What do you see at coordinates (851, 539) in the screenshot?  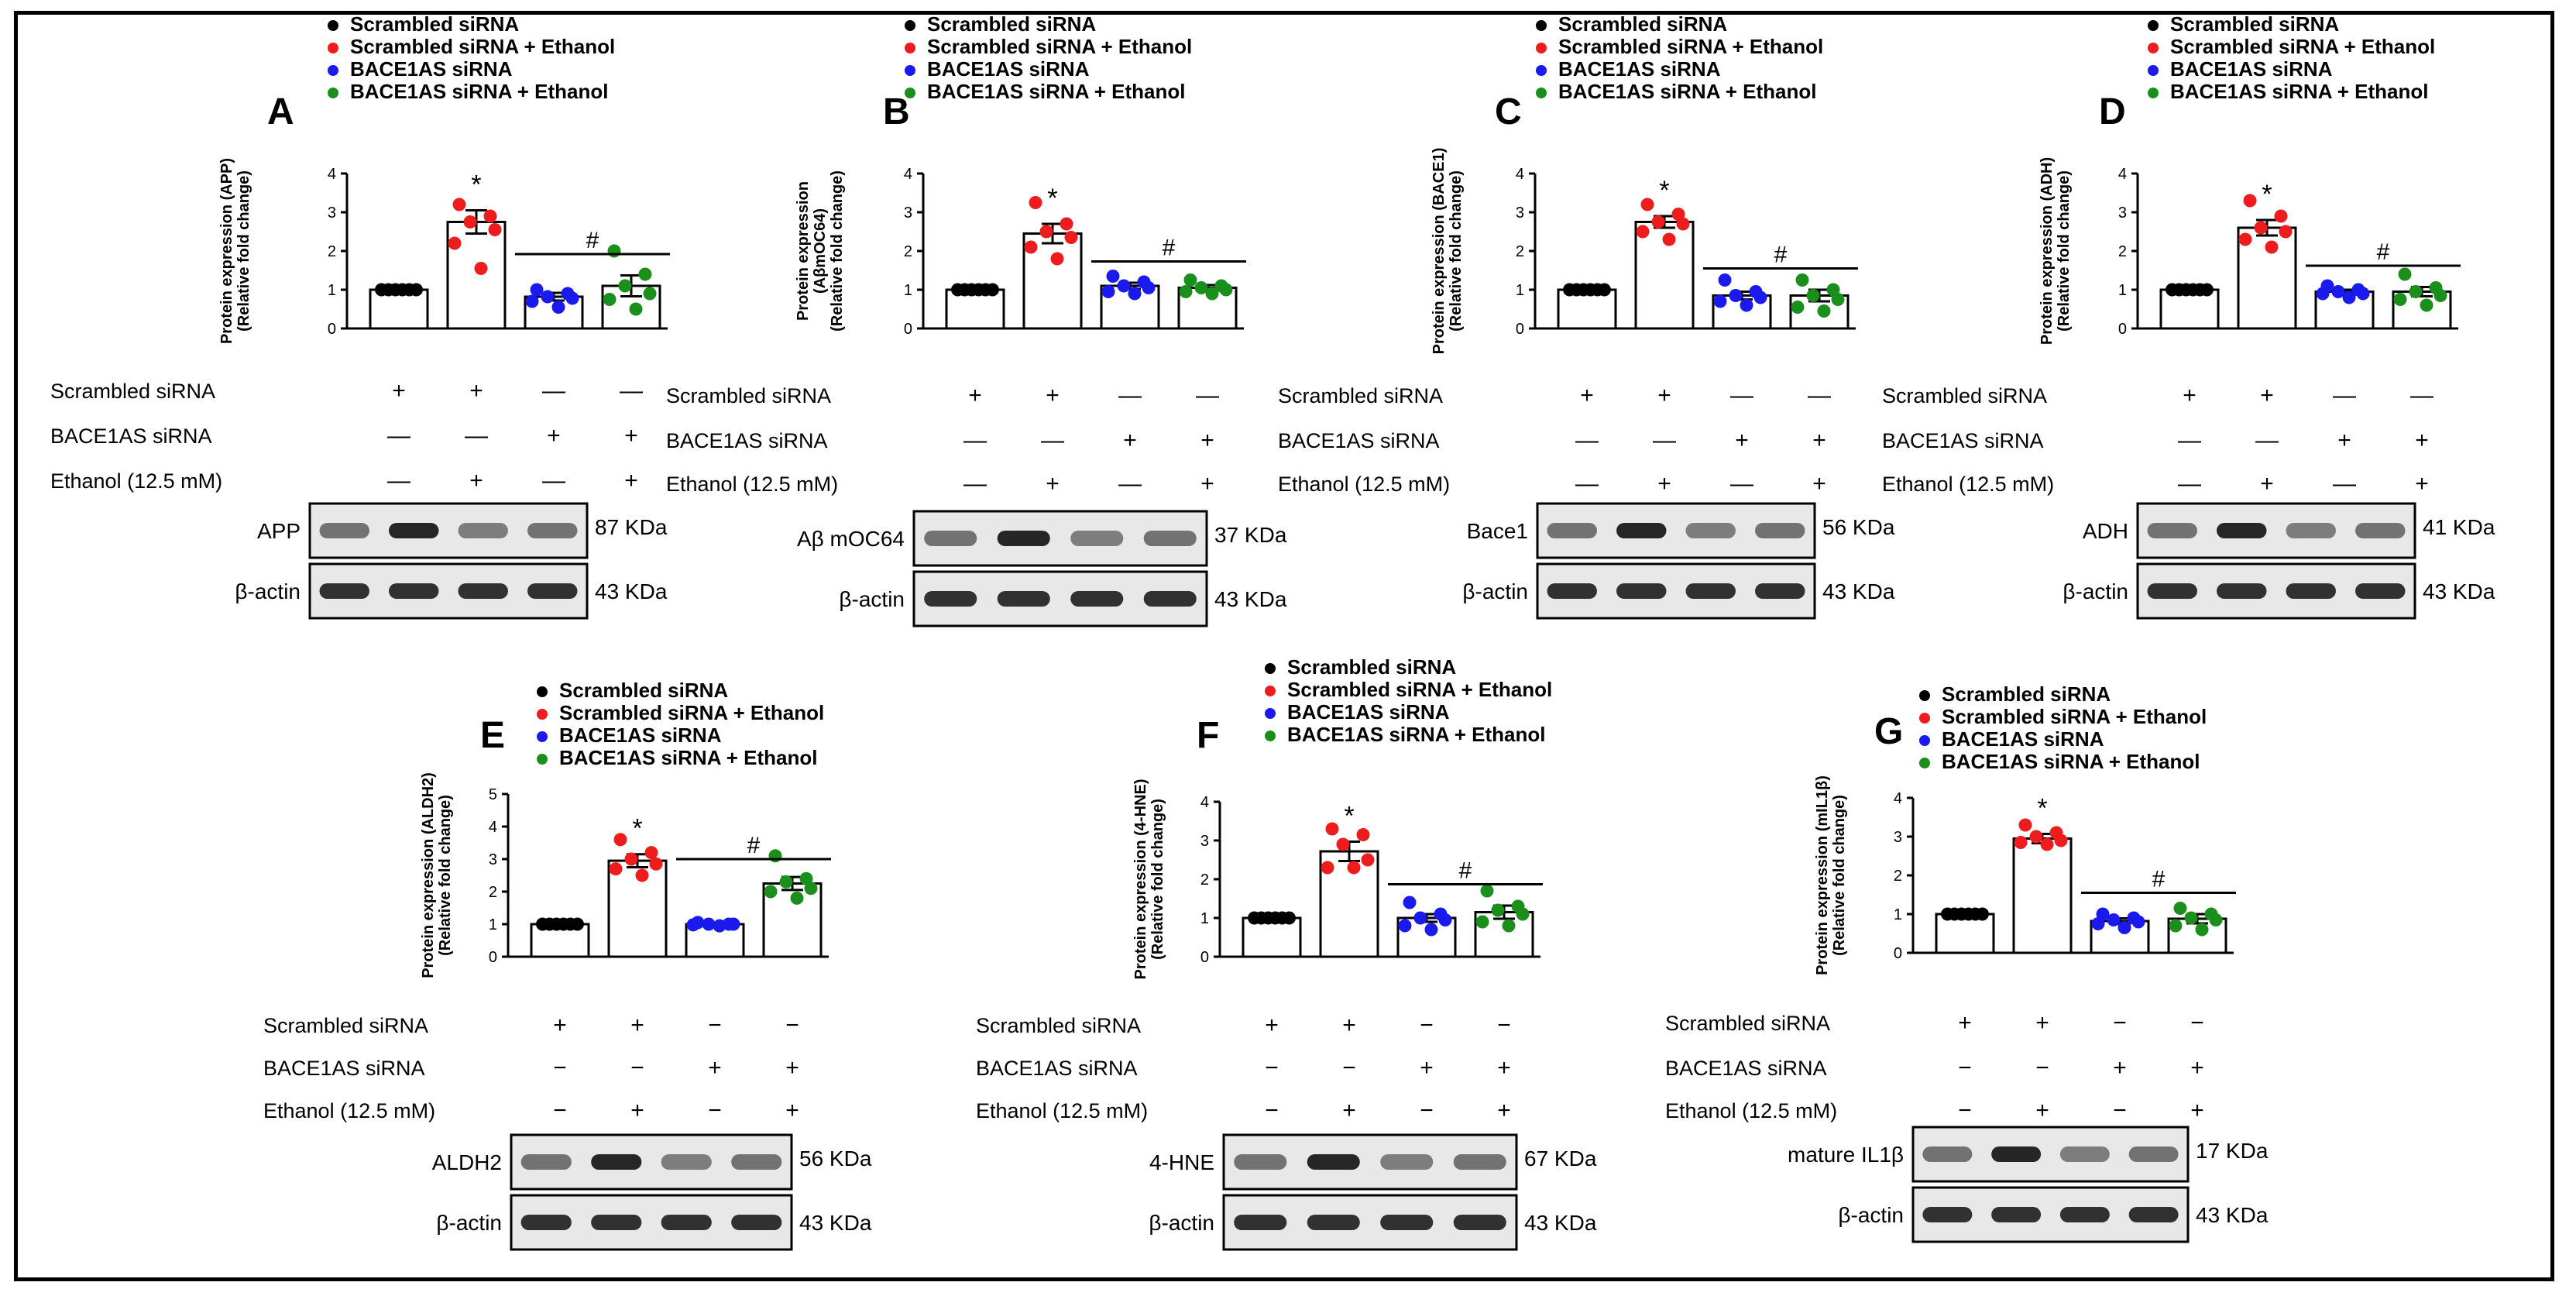 I see `protein-label: Aβ mOC64` at bounding box center [851, 539].